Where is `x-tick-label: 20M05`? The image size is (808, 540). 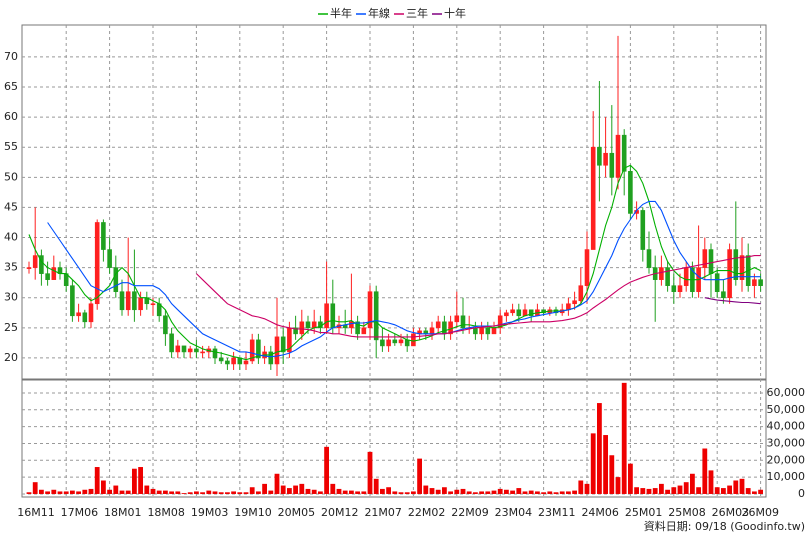 x-tick-label: 20M05 is located at coordinates (297, 512).